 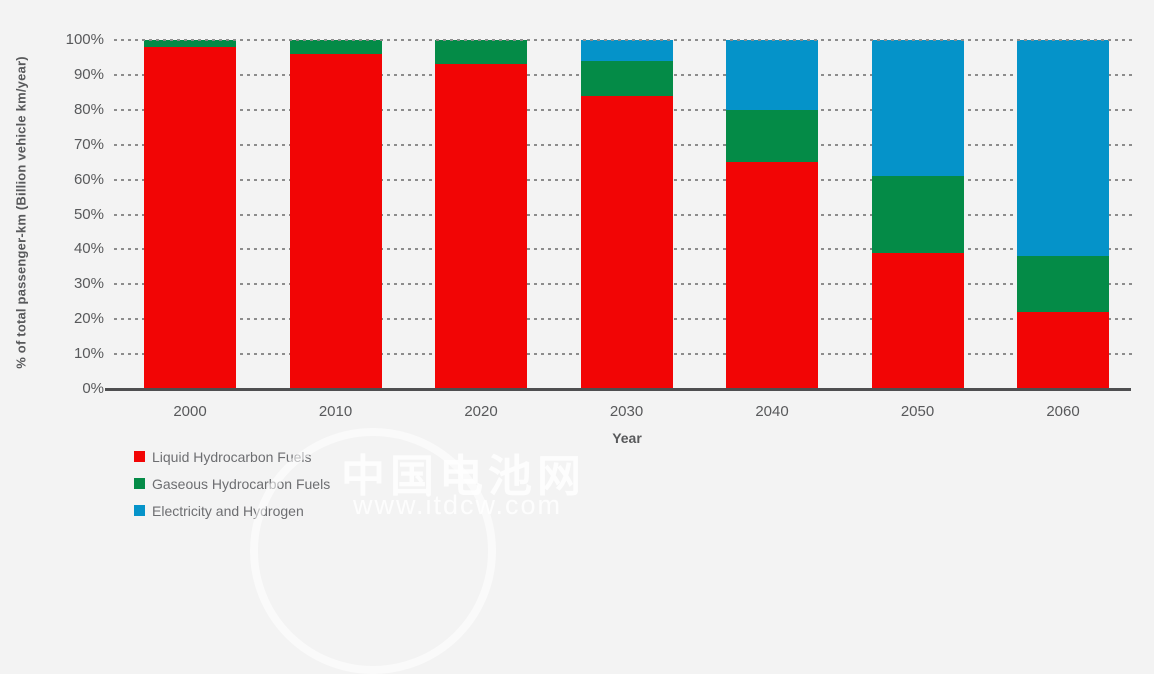 What do you see at coordinates (626, 50) in the screenshot?
I see `bar-2030-electricity-segment` at bounding box center [626, 50].